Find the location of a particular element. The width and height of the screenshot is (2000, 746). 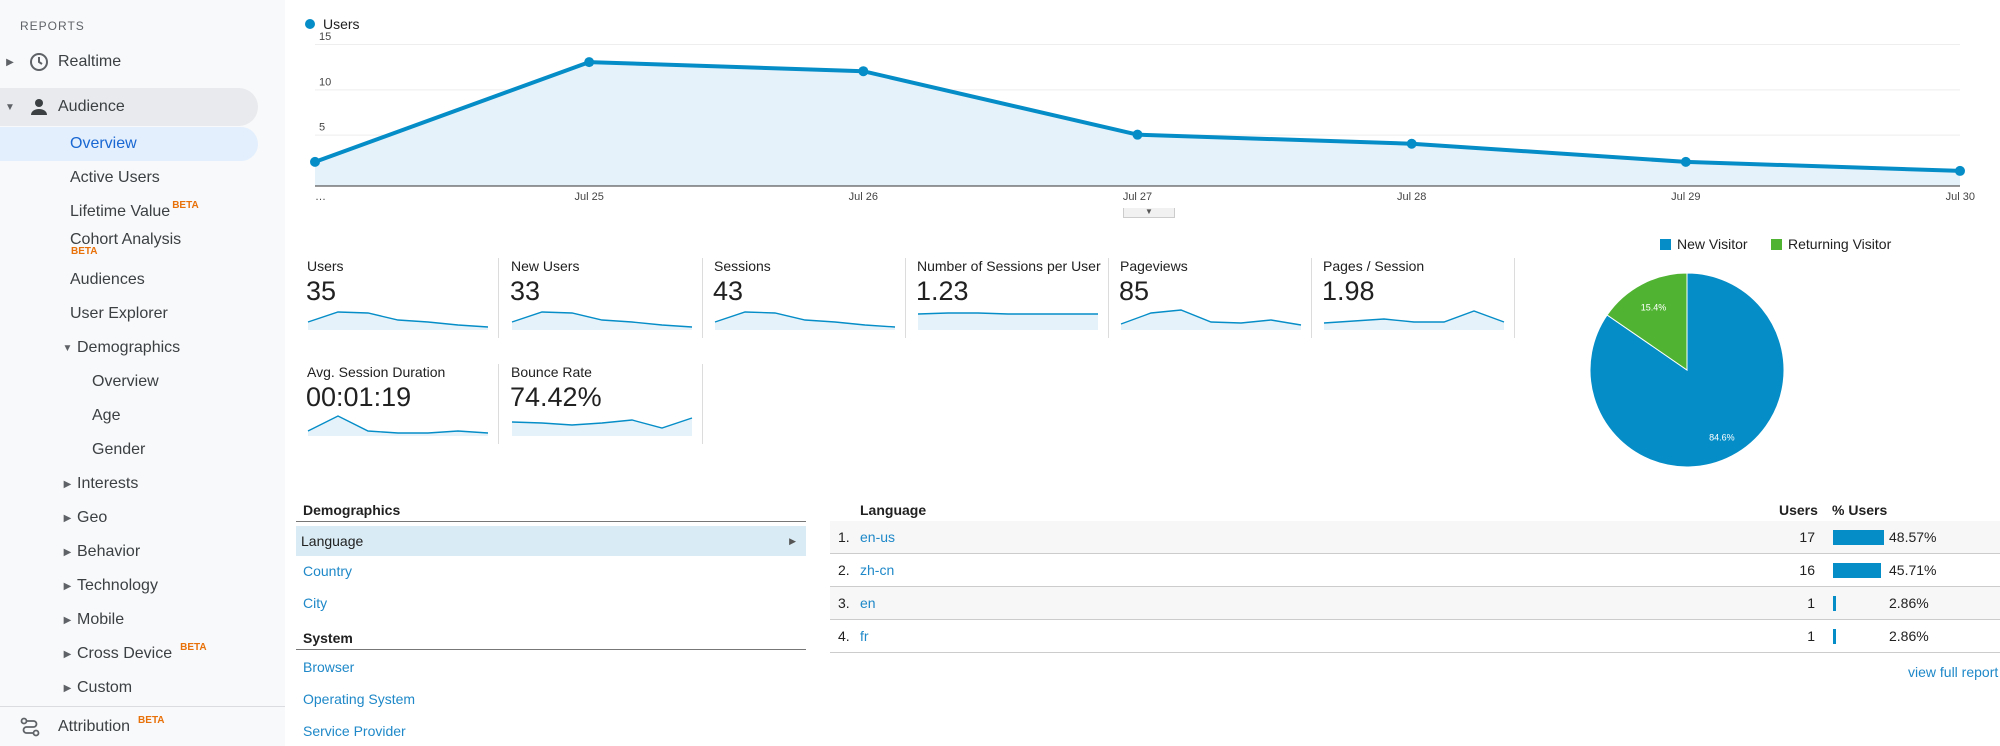

sidebar-item-technology: ▶ Technology is located at coordinates (79, 586).